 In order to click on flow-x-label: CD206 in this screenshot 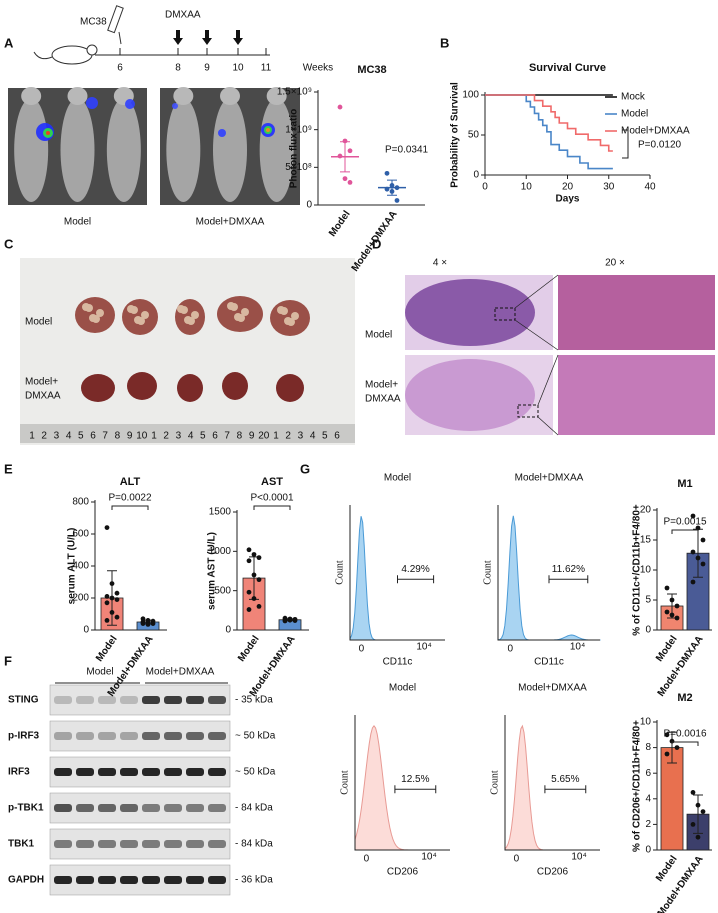, I will do `click(403, 872)`.